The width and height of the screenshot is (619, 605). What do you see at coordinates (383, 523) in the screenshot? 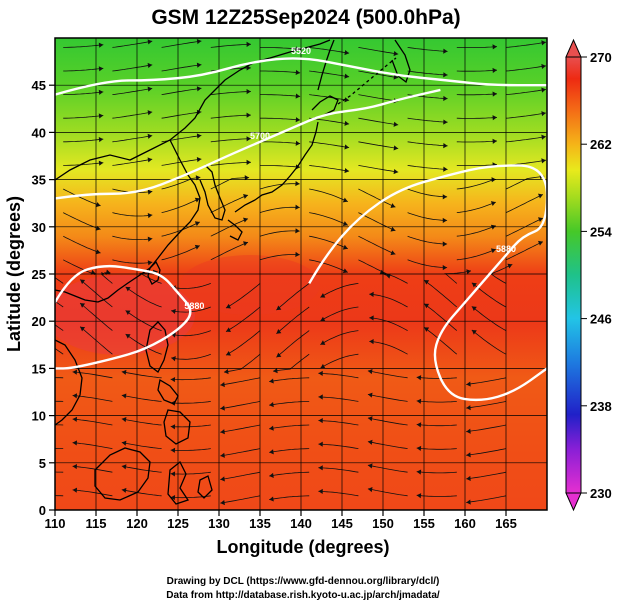
I see `x-tick-label: 150` at bounding box center [383, 523].